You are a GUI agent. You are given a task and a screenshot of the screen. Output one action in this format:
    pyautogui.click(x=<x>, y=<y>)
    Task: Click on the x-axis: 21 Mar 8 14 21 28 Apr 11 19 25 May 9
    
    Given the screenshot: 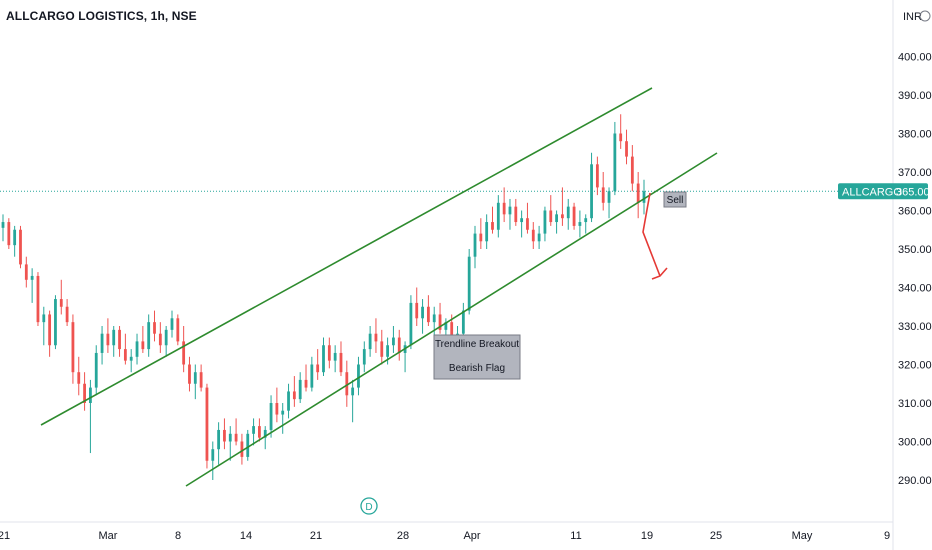 What is the action you would take?
    pyautogui.click(x=445, y=536)
    